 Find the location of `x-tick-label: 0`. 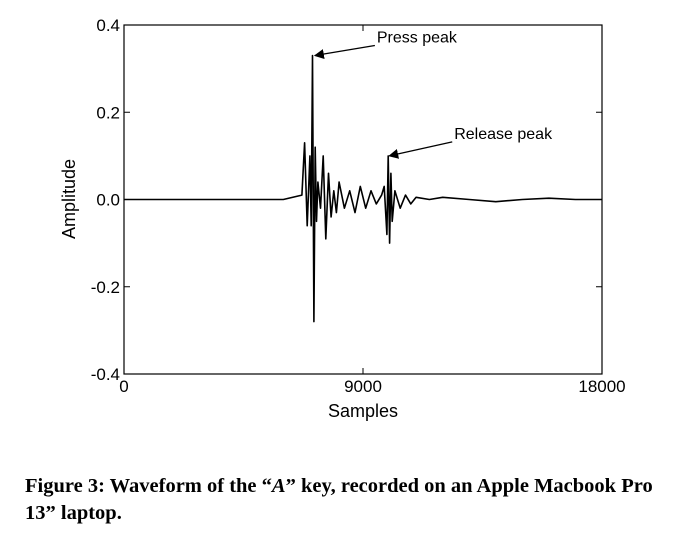

x-tick-label: 0 is located at coordinates (123, 386).